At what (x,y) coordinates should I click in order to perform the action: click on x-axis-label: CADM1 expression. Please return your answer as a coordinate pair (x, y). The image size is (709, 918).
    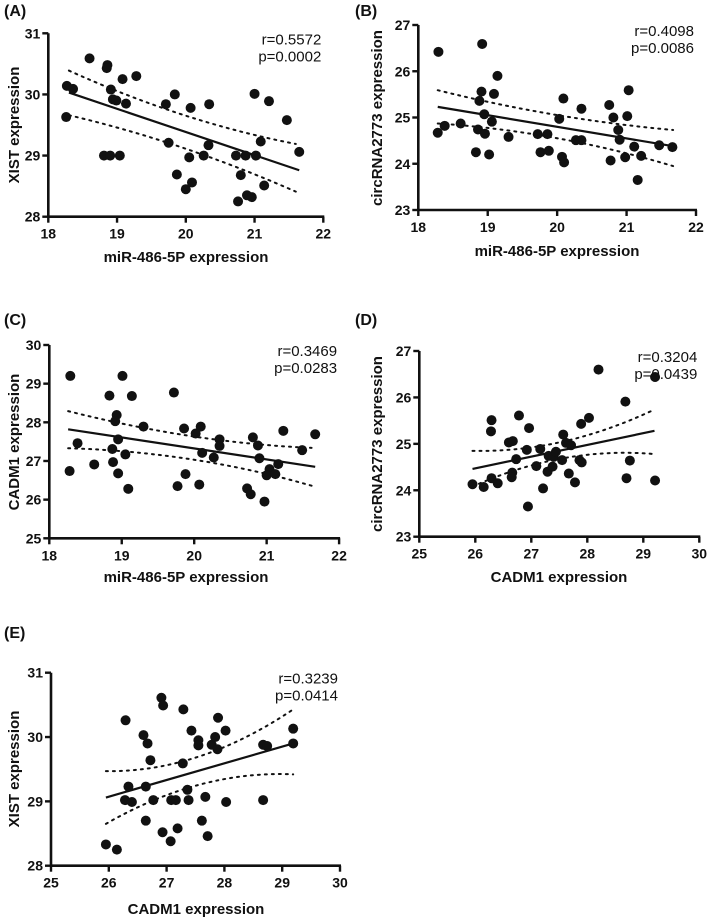
    Looking at the image, I should click on (559, 577).